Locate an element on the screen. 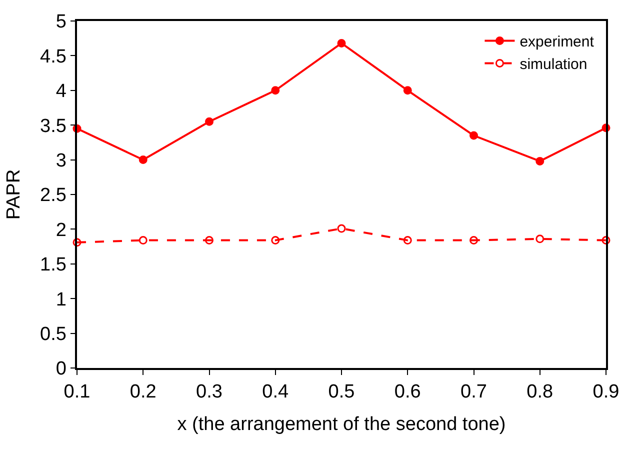  x-tick-label: 0.2 is located at coordinates (143, 392).